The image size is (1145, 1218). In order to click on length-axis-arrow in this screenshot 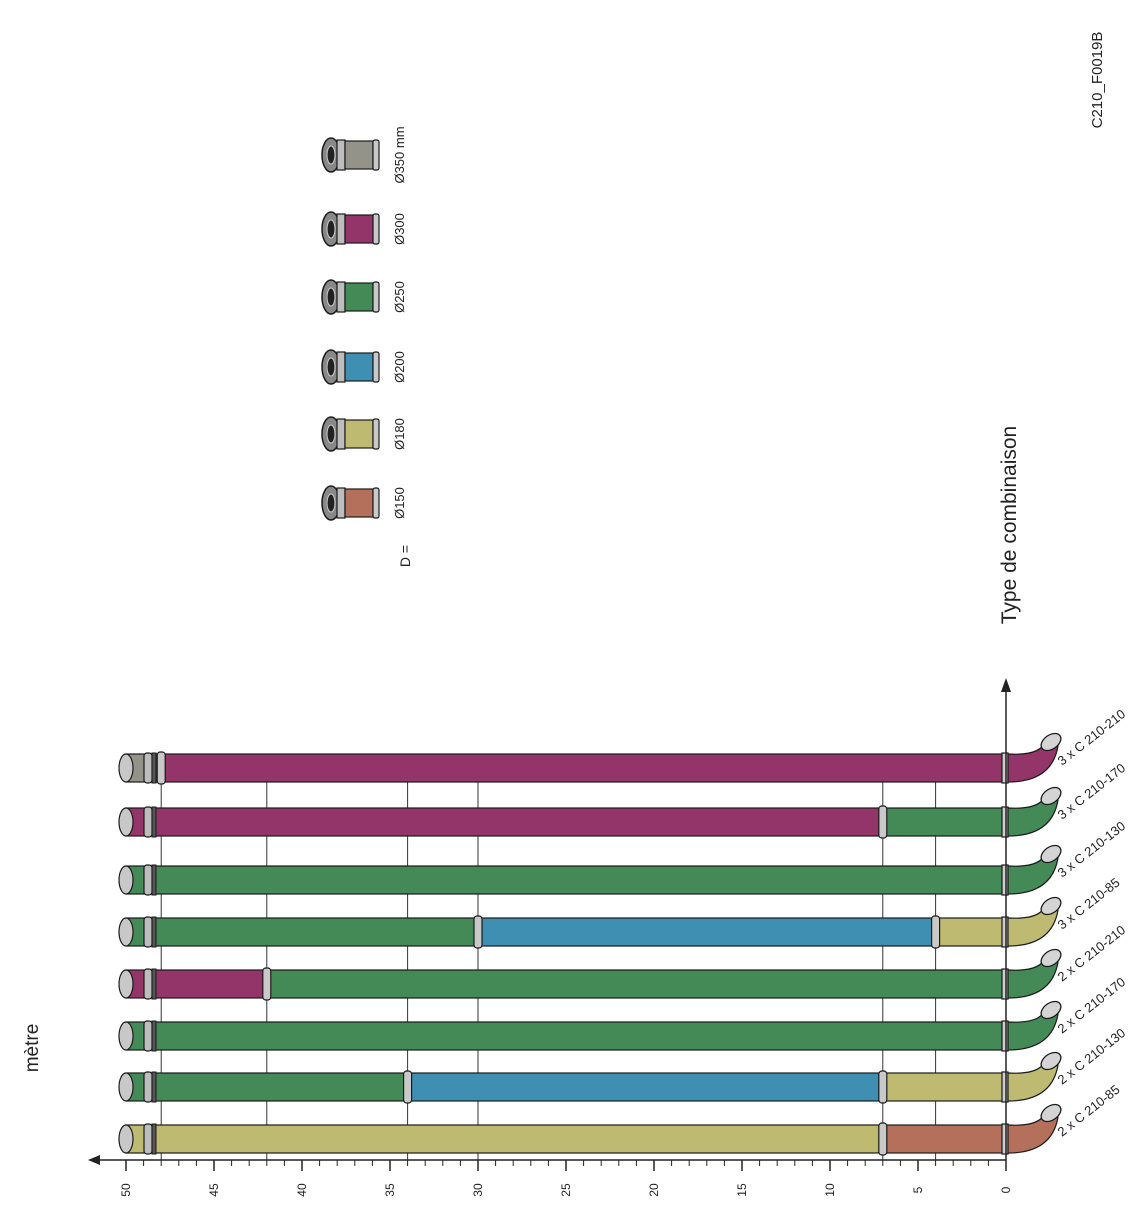, I will do `click(94, 1160)`.